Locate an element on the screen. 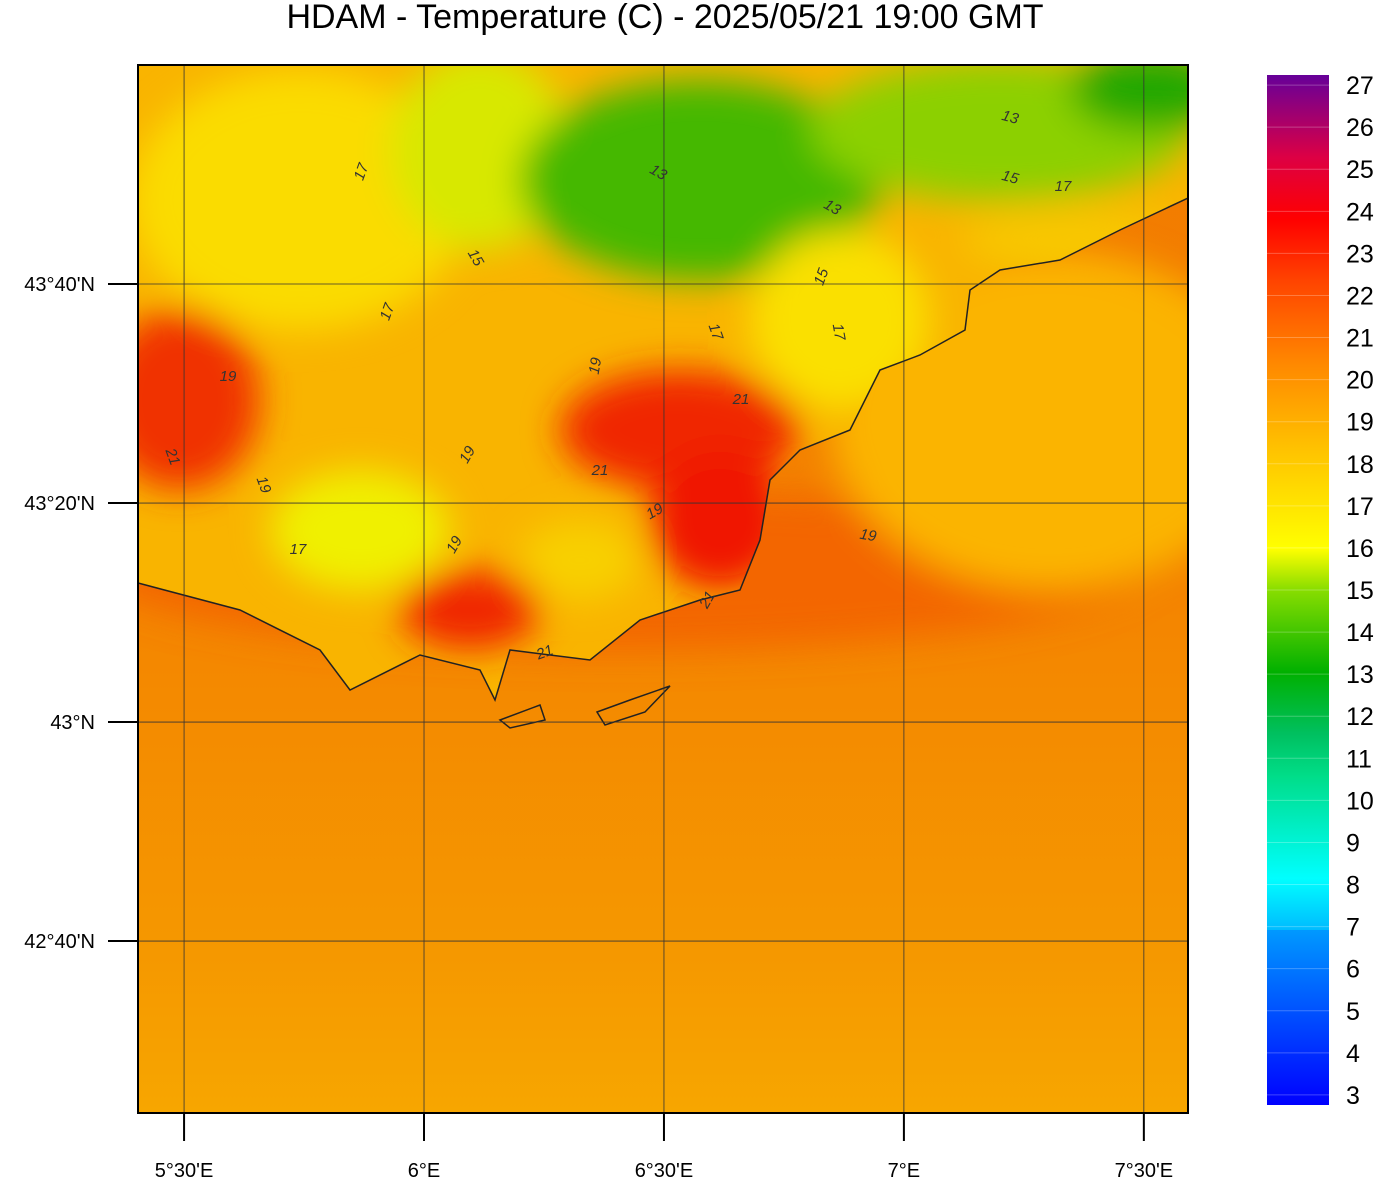 The width and height of the screenshot is (1382, 1185). colorbar-label: 11 is located at coordinates (1359, 759).